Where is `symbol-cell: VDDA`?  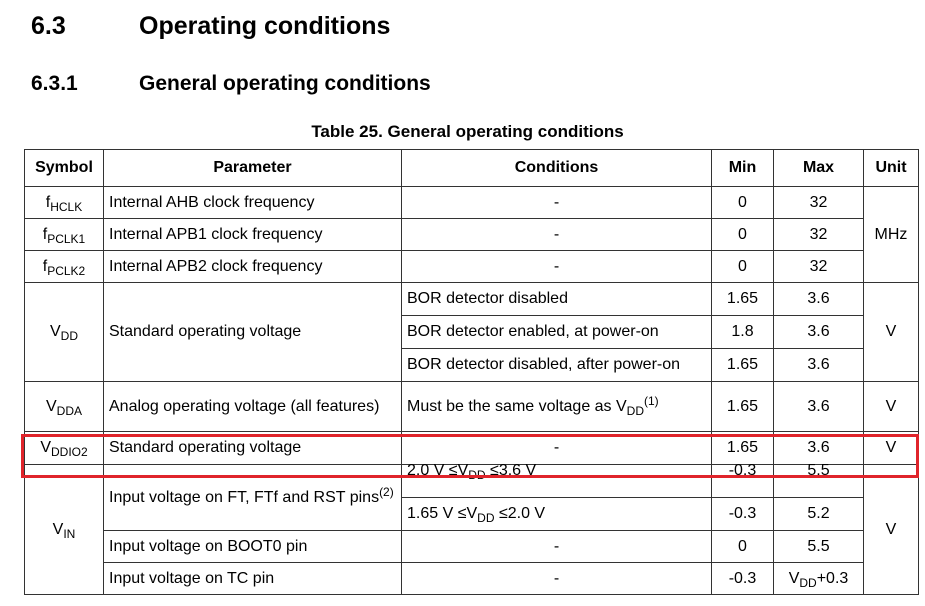
symbol-cell: VDDA is located at coordinates (64, 406).